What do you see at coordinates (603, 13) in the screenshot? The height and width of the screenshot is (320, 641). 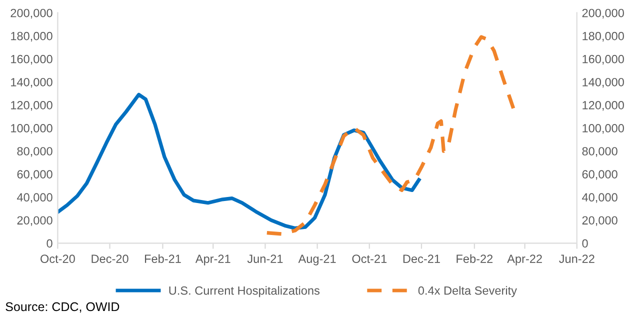 I see `y2-tick-label: 200,000` at bounding box center [603, 13].